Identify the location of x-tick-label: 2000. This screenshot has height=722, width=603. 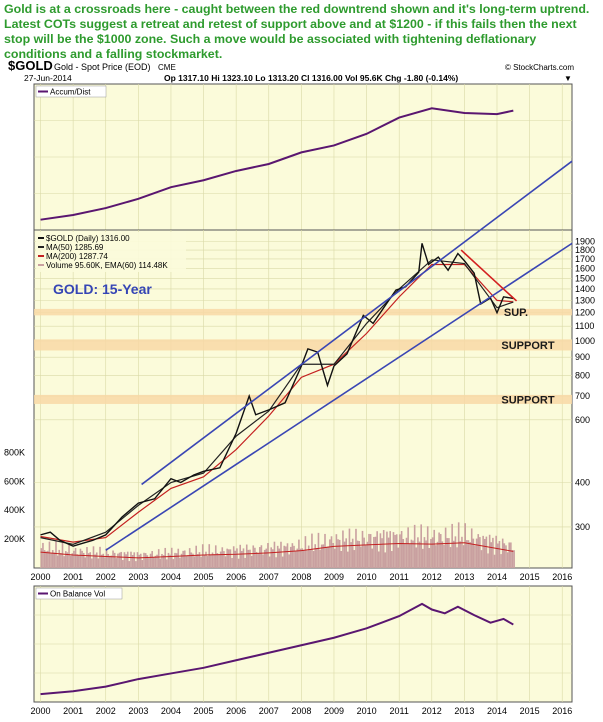
(41, 577).